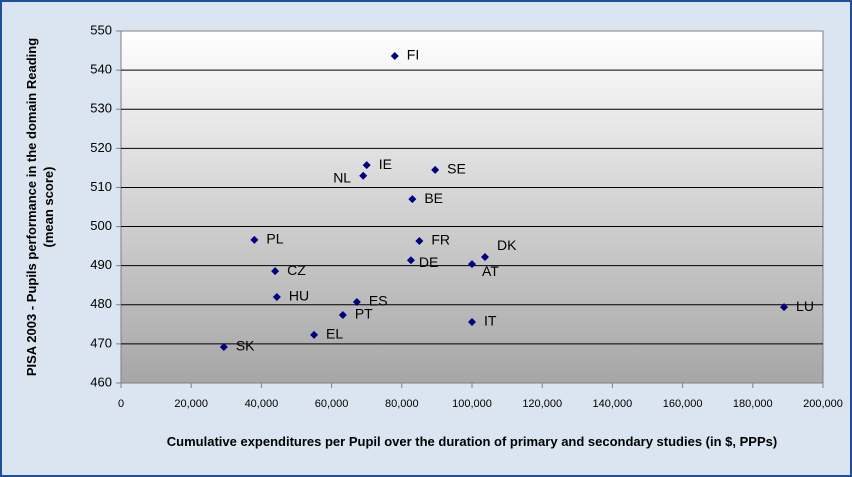 This screenshot has width=852, height=477. I want to click on y-tick-label: 490, so click(101, 264).